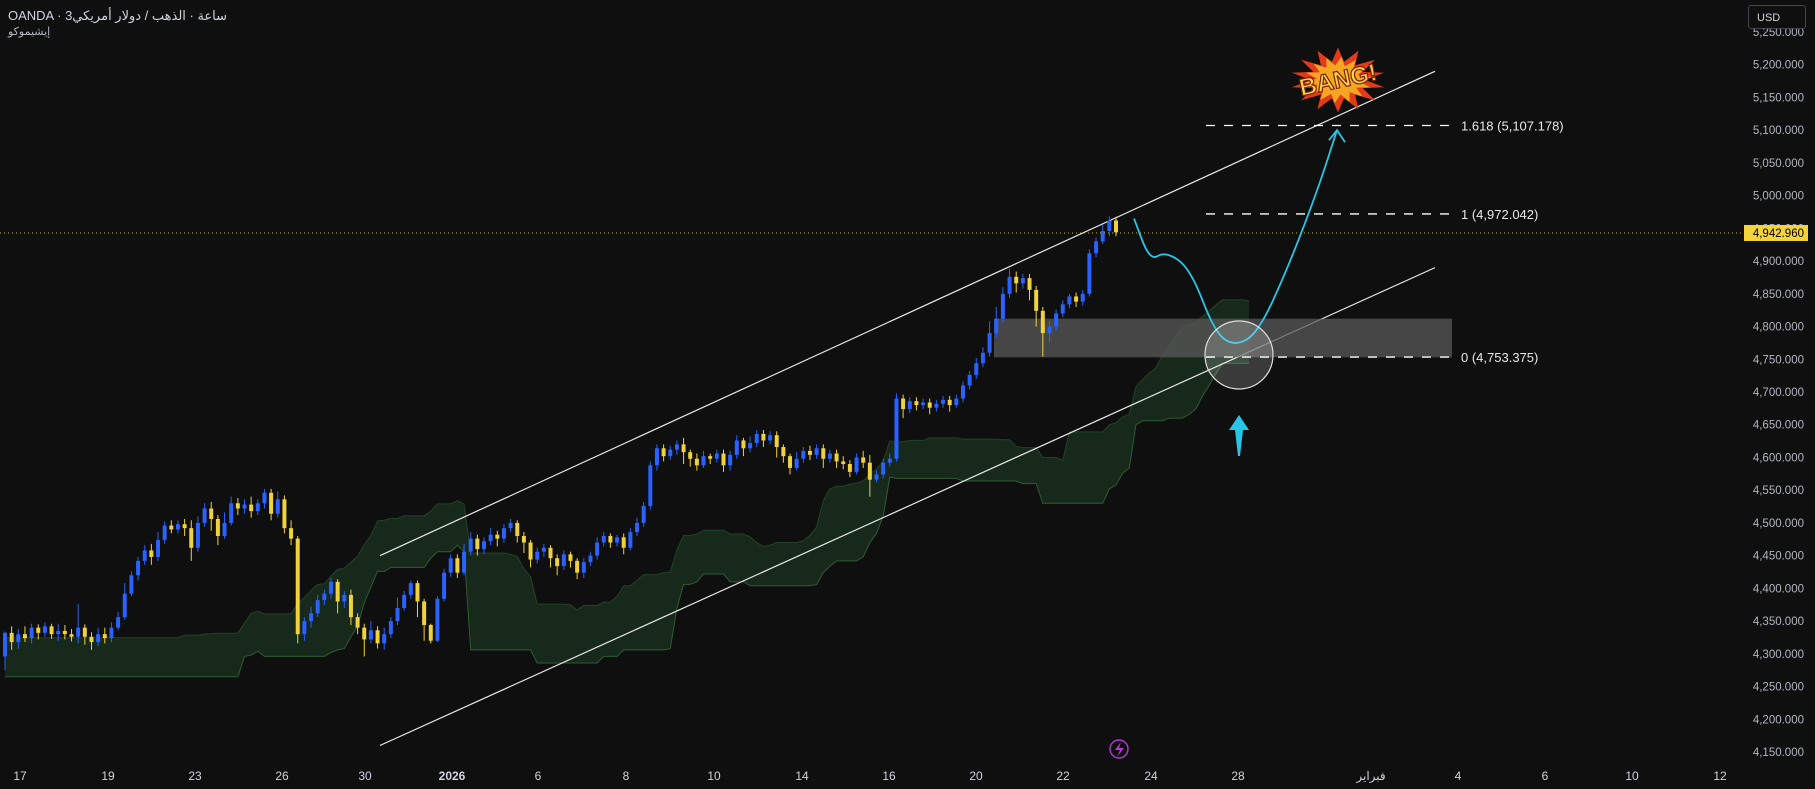 The width and height of the screenshot is (1815, 789). What do you see at coordinates (1778, 720) in the screenshot?
I see `price-tick-label: 4,200.000` at bounding box center [1778, 720].